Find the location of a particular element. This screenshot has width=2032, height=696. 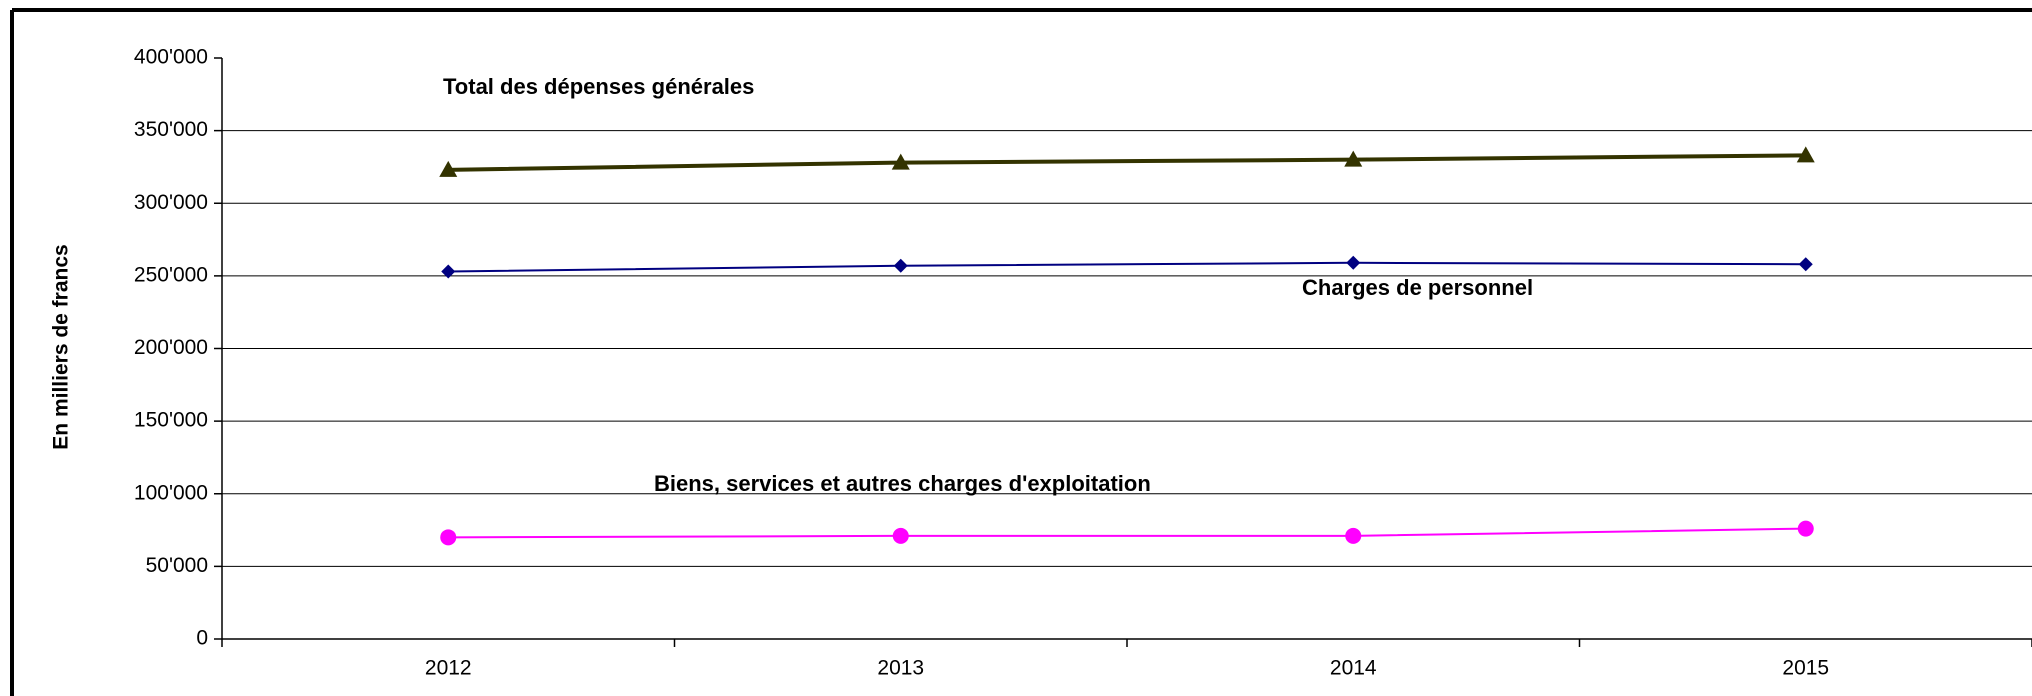

x-tick-label: 2014 is located at coordinates (1353, 668).